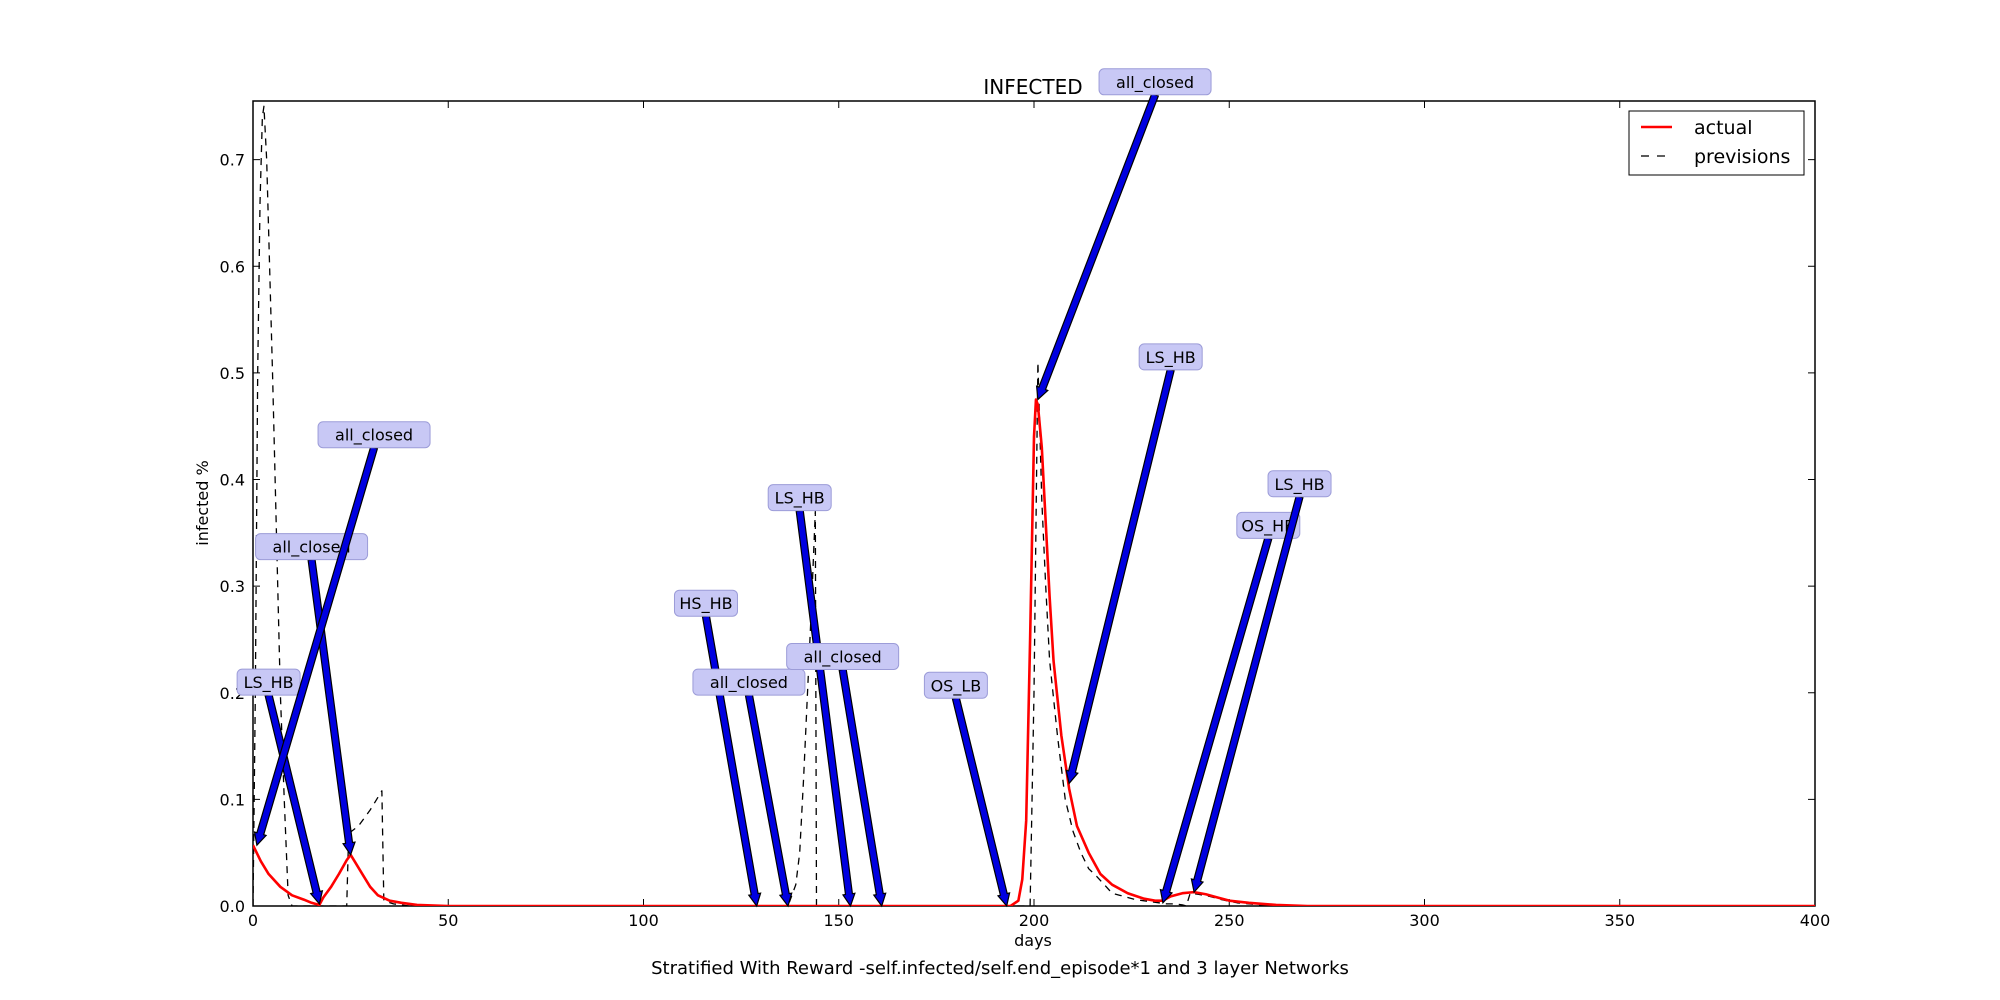 This screenshot has height=1000, width=2000. Describe the element at coordinates (1742, 157) in the screenshot. I see `legend-label-previsions: previsions` at that location.